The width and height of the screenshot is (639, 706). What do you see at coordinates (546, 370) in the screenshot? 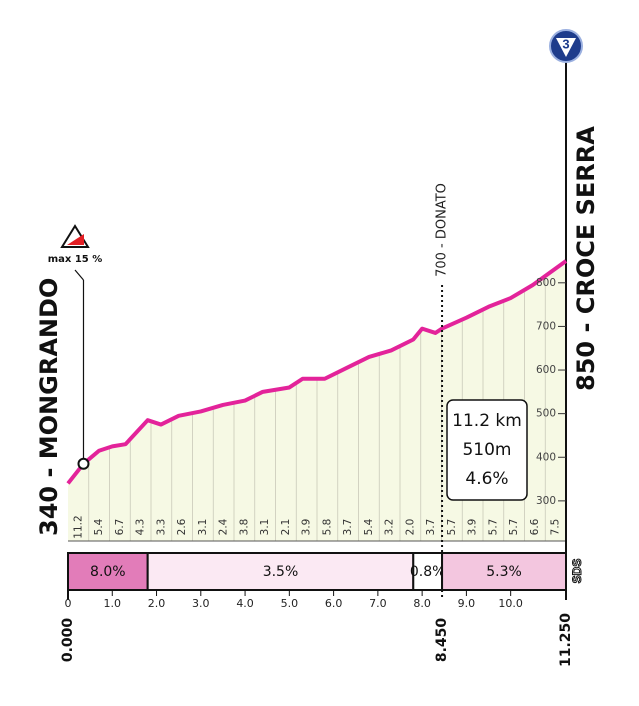
I see `y-tick-label: 600` at bounding box center [546, 370].